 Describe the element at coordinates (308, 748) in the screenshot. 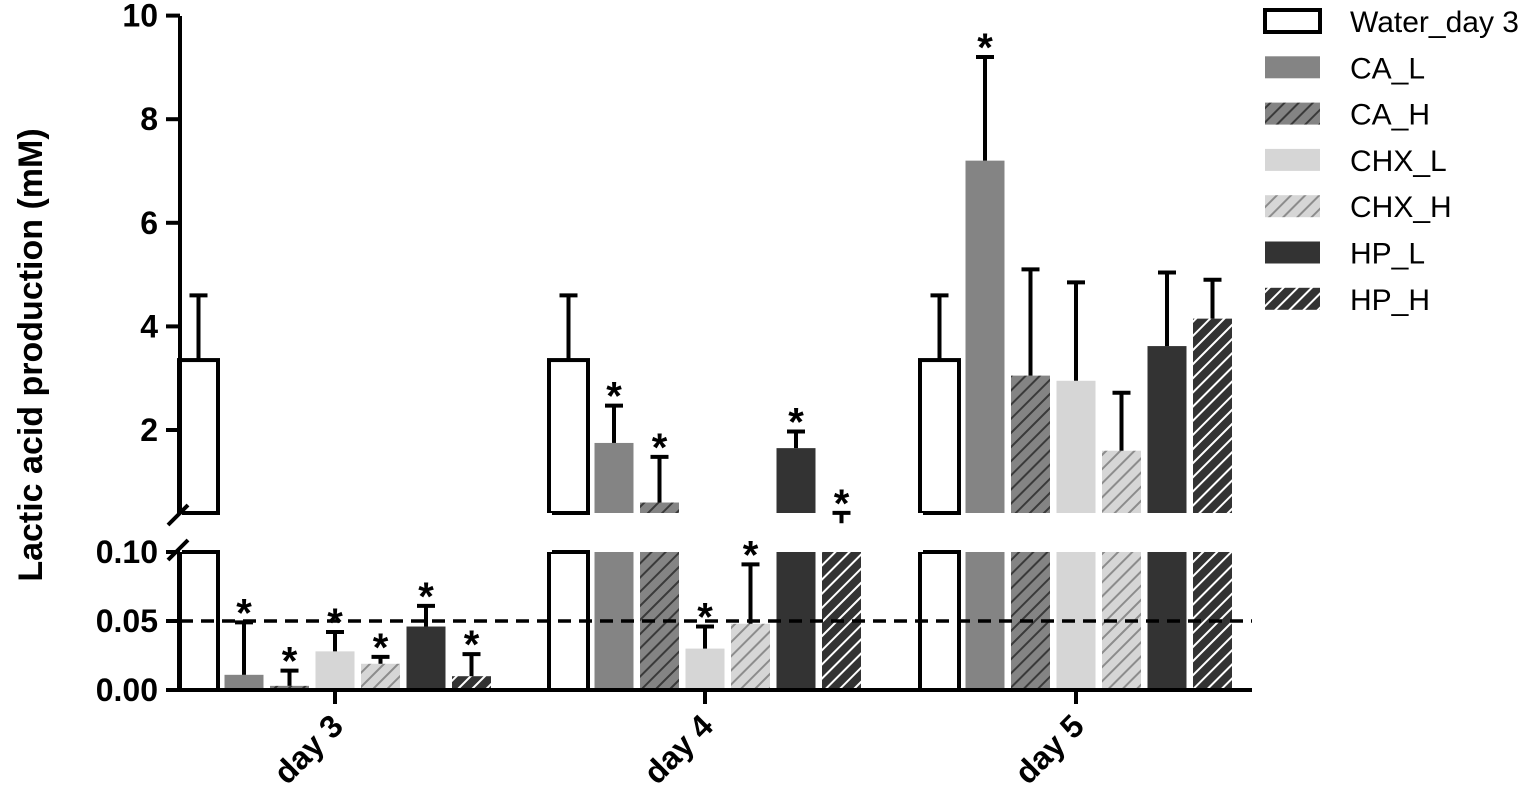

I see `x-tick-label: day 3` at that location.